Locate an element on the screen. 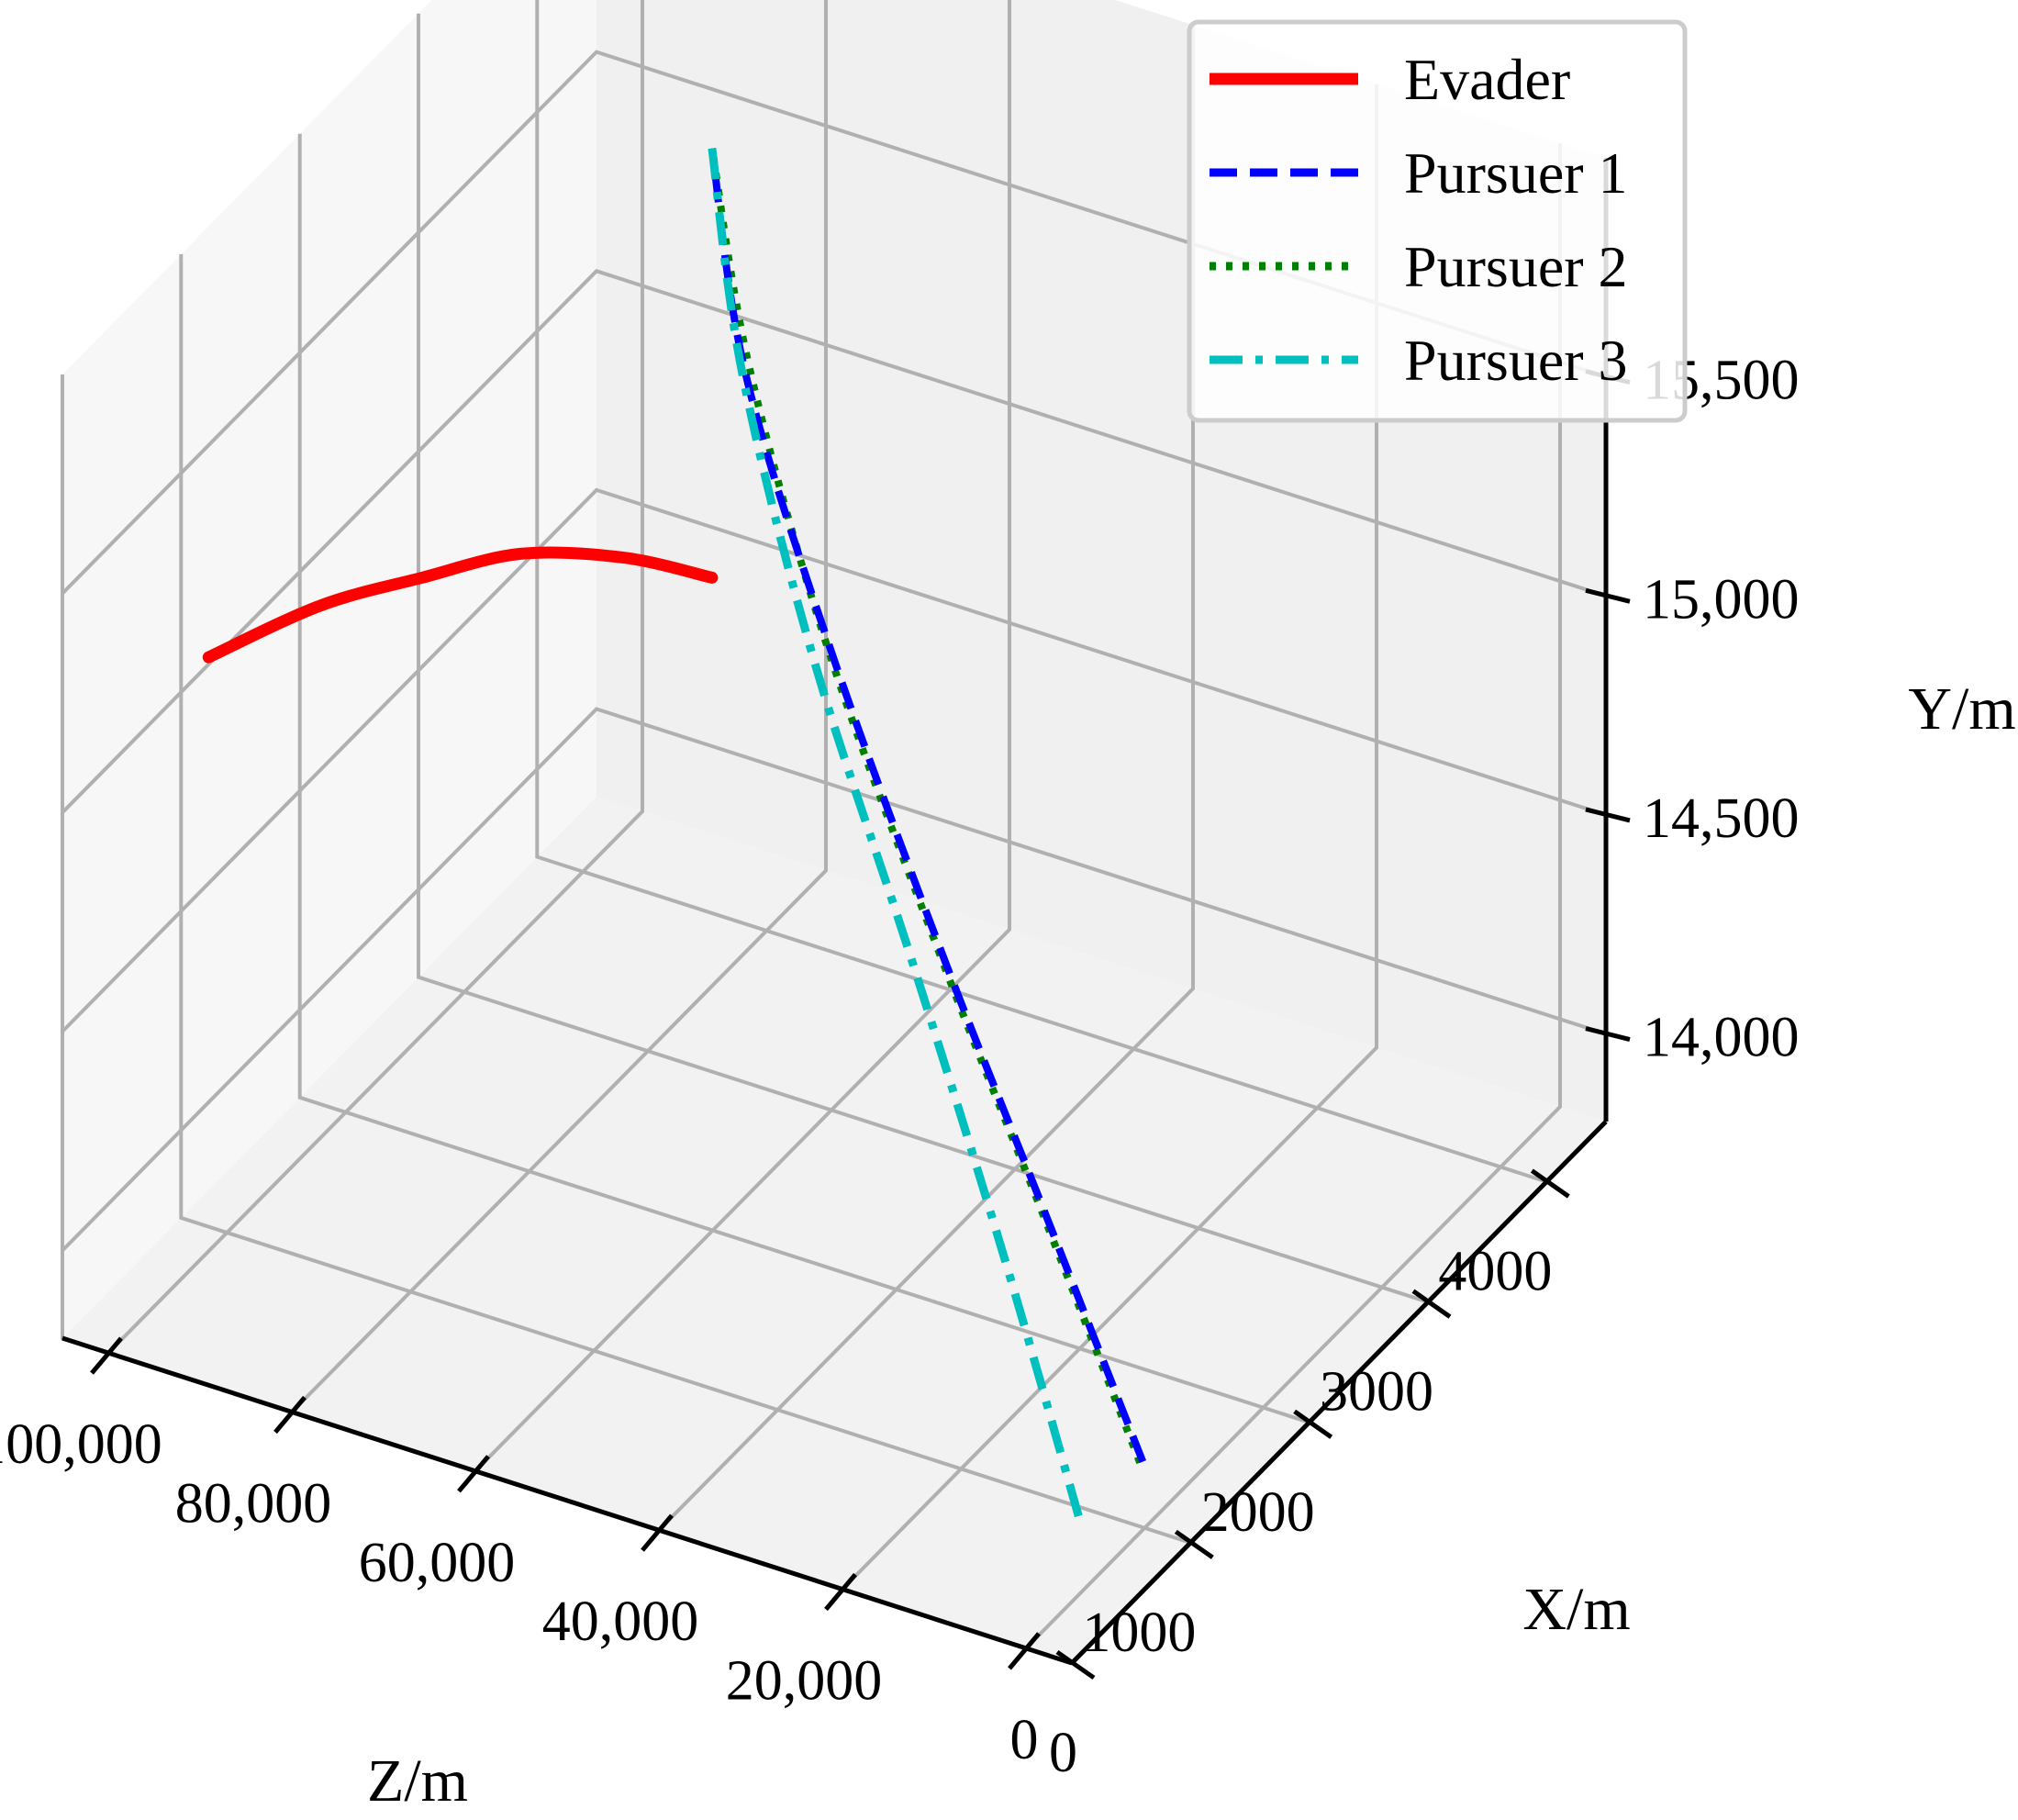 The height and width of the screenshot is (1820, 2018). y-axis-label: Y/m is located at coordinates (1962, 709).